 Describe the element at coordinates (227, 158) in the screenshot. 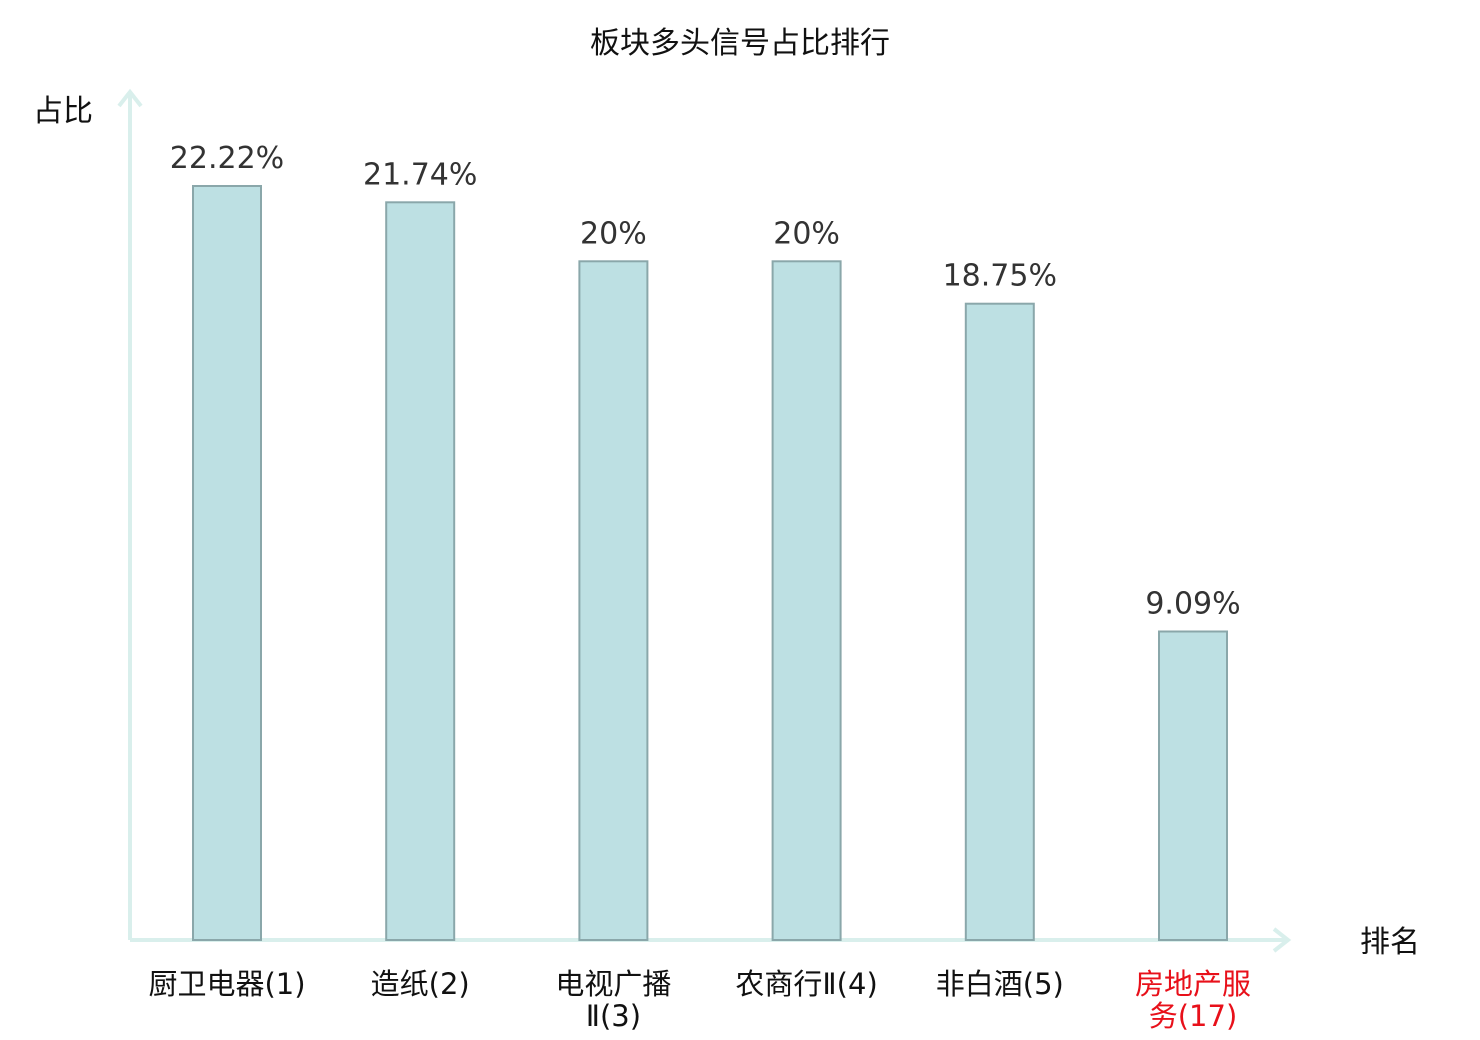

I see `value-label-1: 22.22%` at that location.